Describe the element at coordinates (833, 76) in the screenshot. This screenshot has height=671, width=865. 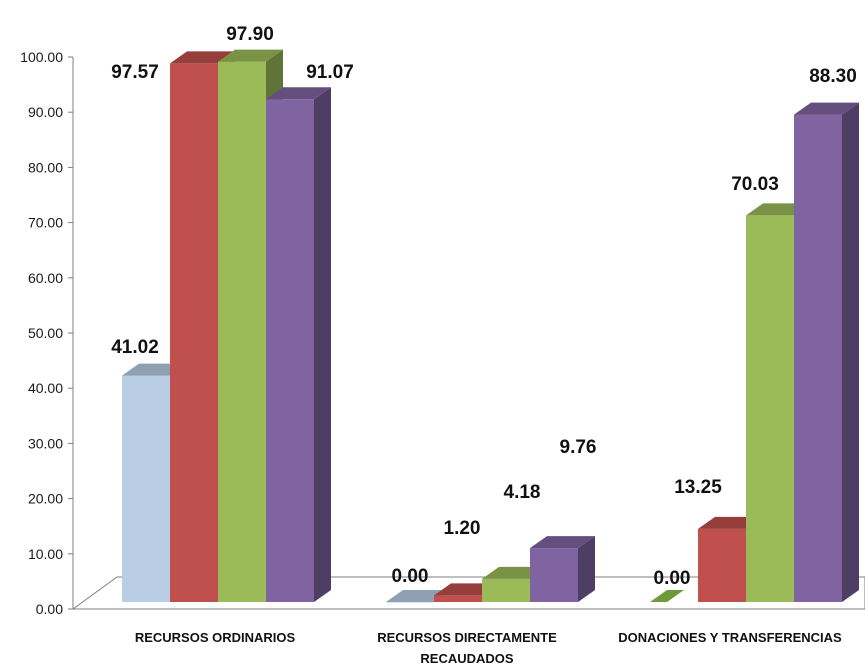
I see `data-label: 88.30` at that location.